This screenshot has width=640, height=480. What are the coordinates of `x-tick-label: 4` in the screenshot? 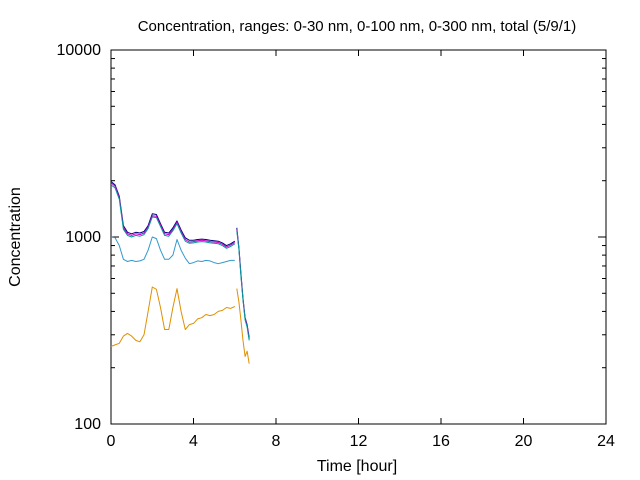 It's located at (193, 441).